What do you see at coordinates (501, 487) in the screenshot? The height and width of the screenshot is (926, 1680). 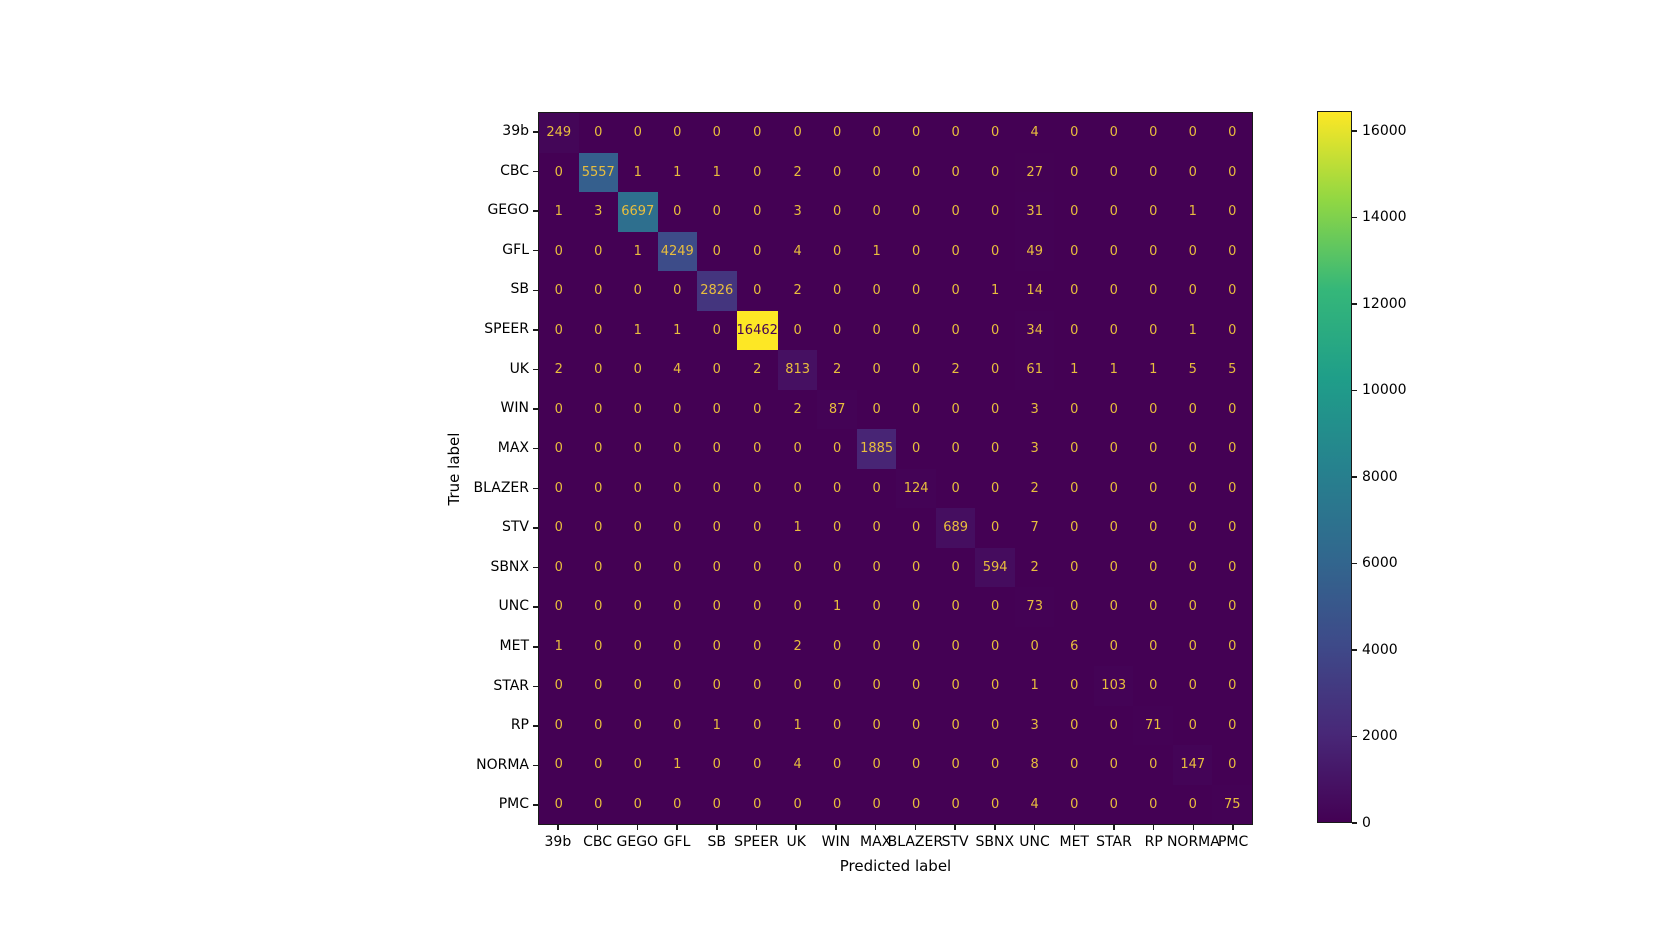 I see `y-tick-label: BLAZER` at bounding box center [501, 487].